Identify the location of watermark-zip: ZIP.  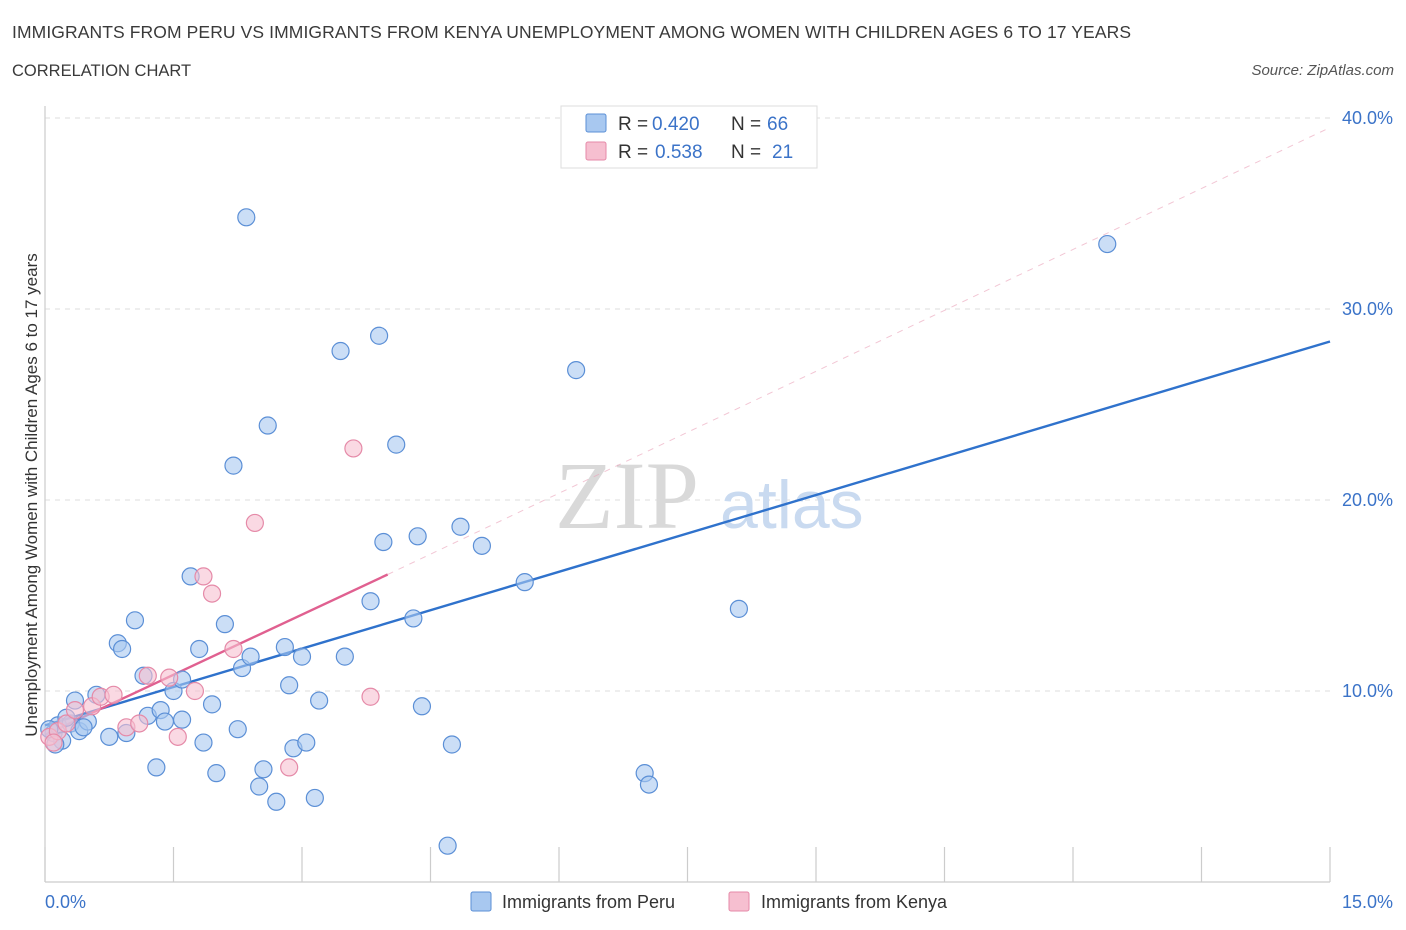
(627, 495).